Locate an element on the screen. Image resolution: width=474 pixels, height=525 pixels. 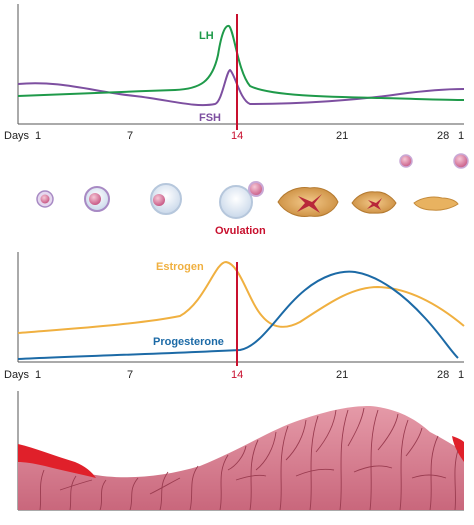
follicle-stages: Ovulation is located at coordinates (252, 195).